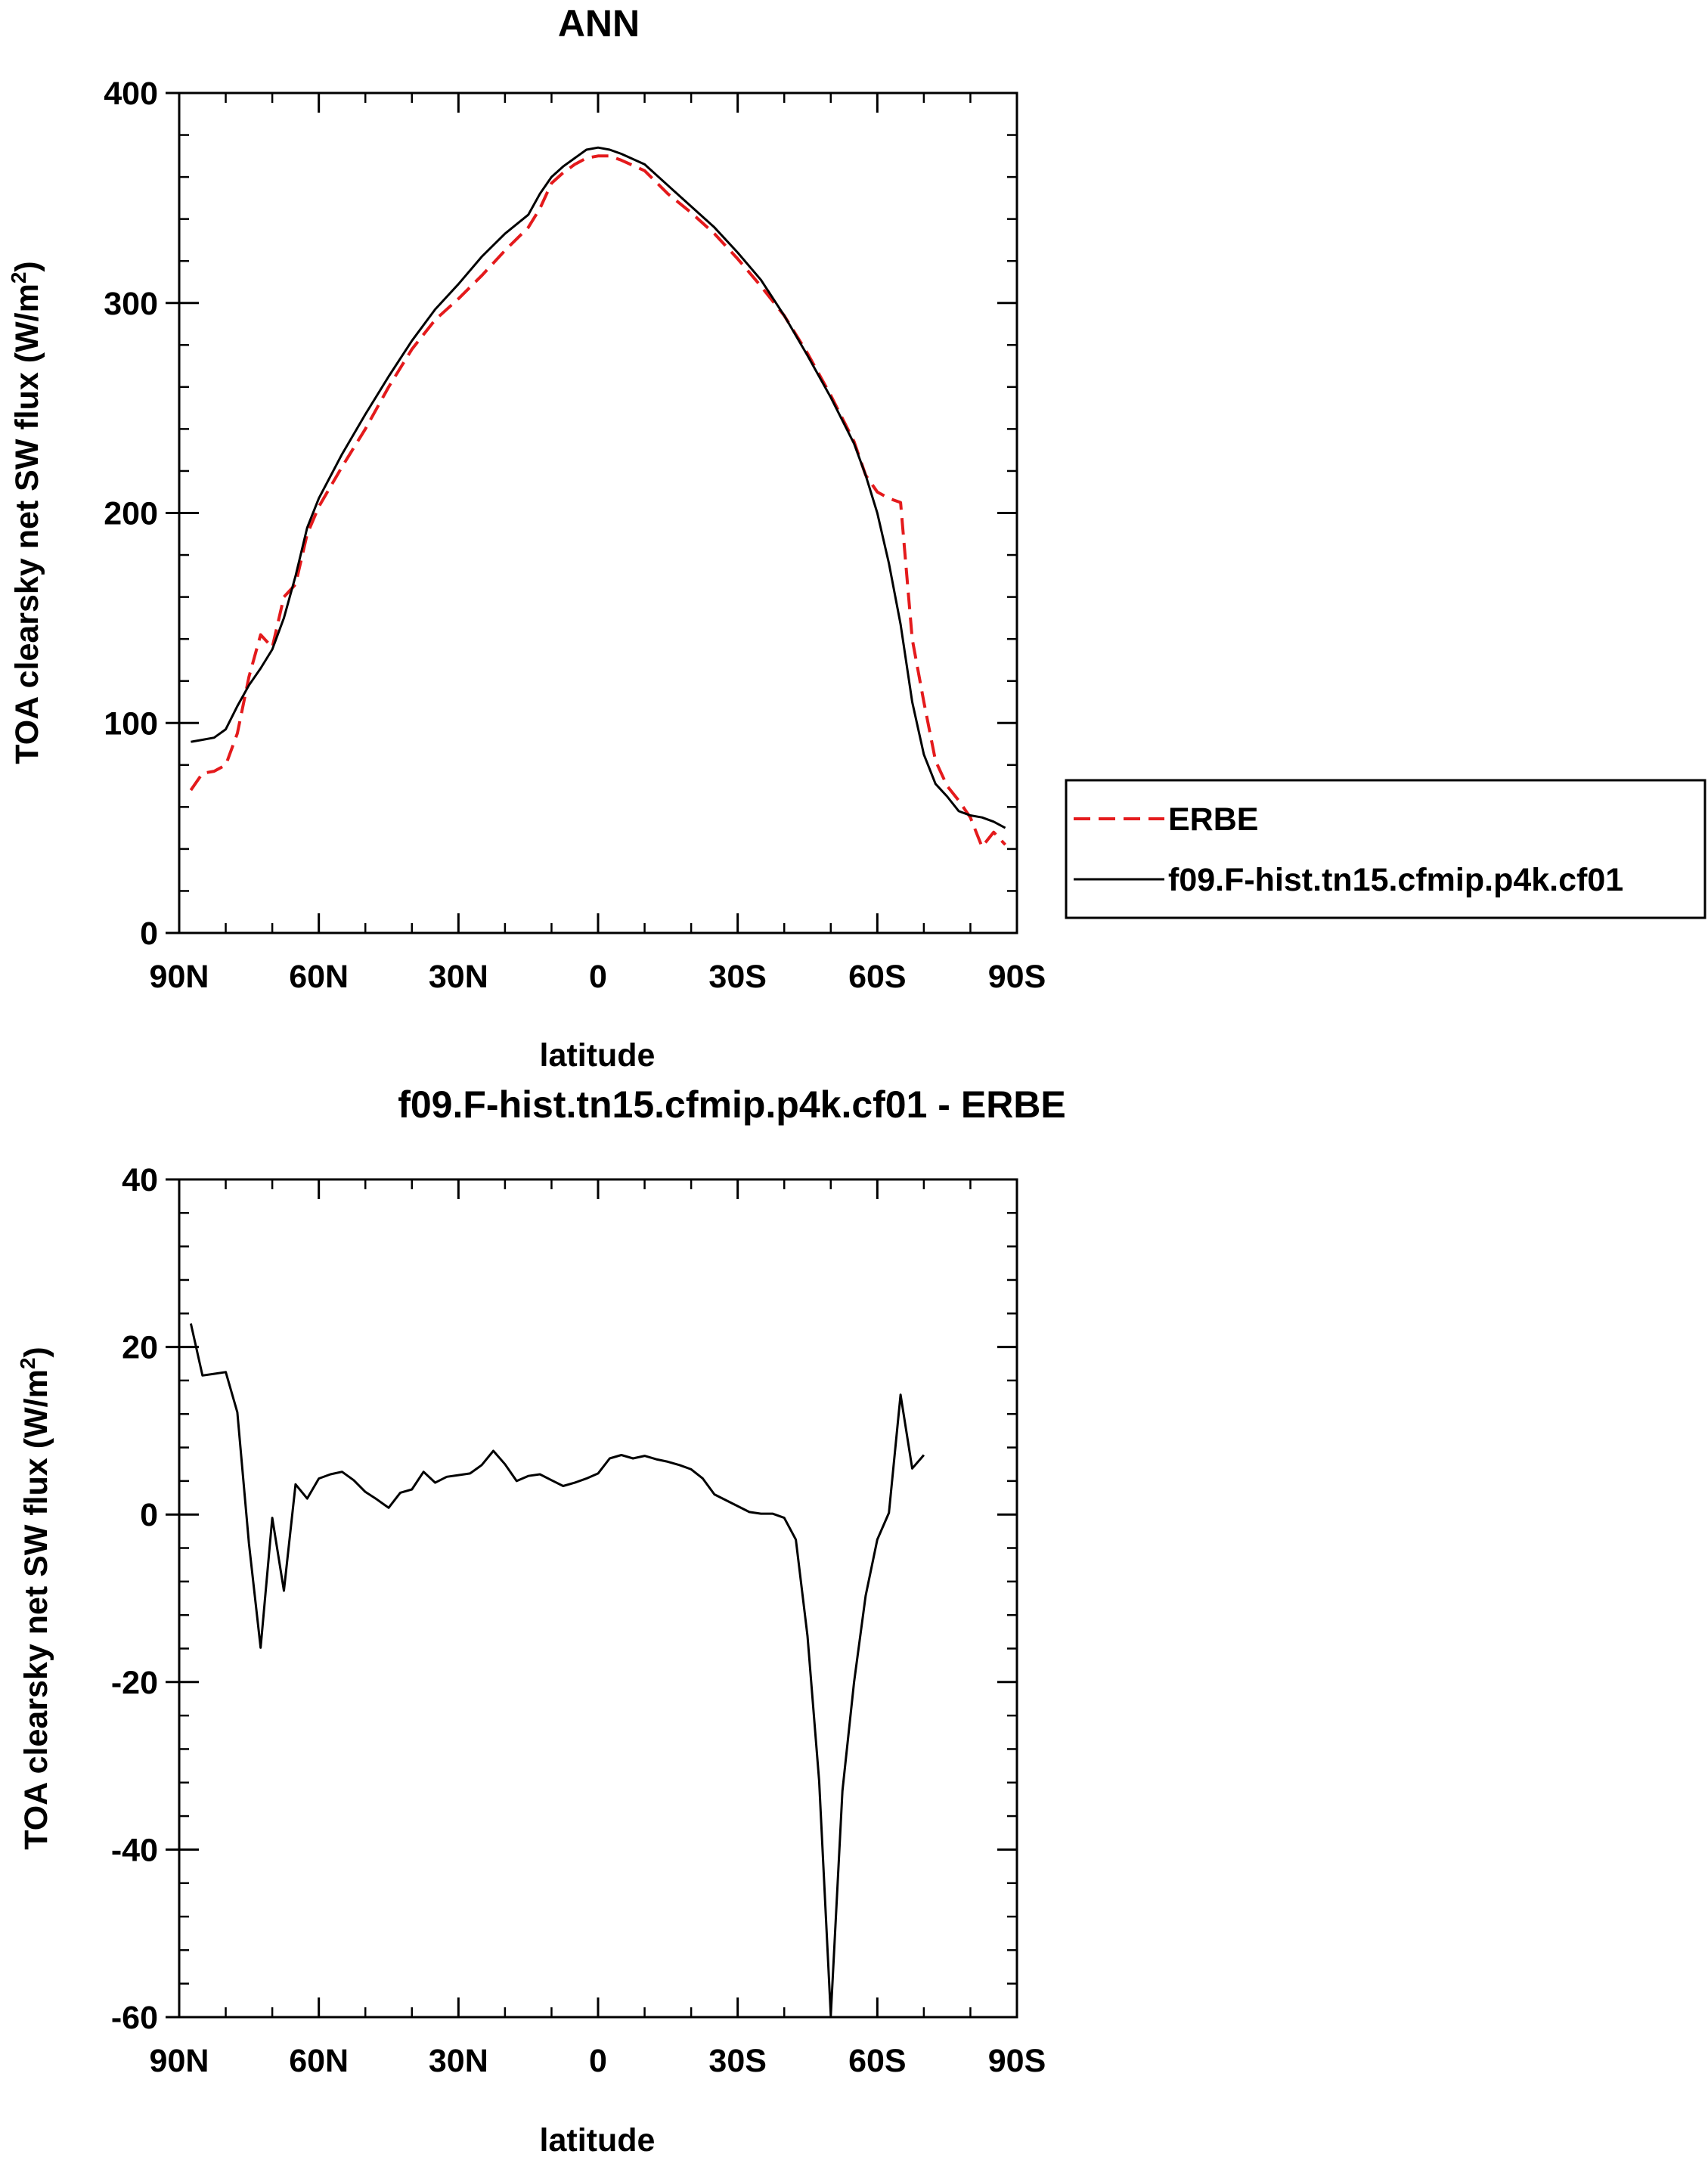 This screenshot has height=2157, width=1708. Describe the element at coordinates (28, 1364) in the screenshot. I see `bottom-panel-ylabel-sup: 2` at that location.